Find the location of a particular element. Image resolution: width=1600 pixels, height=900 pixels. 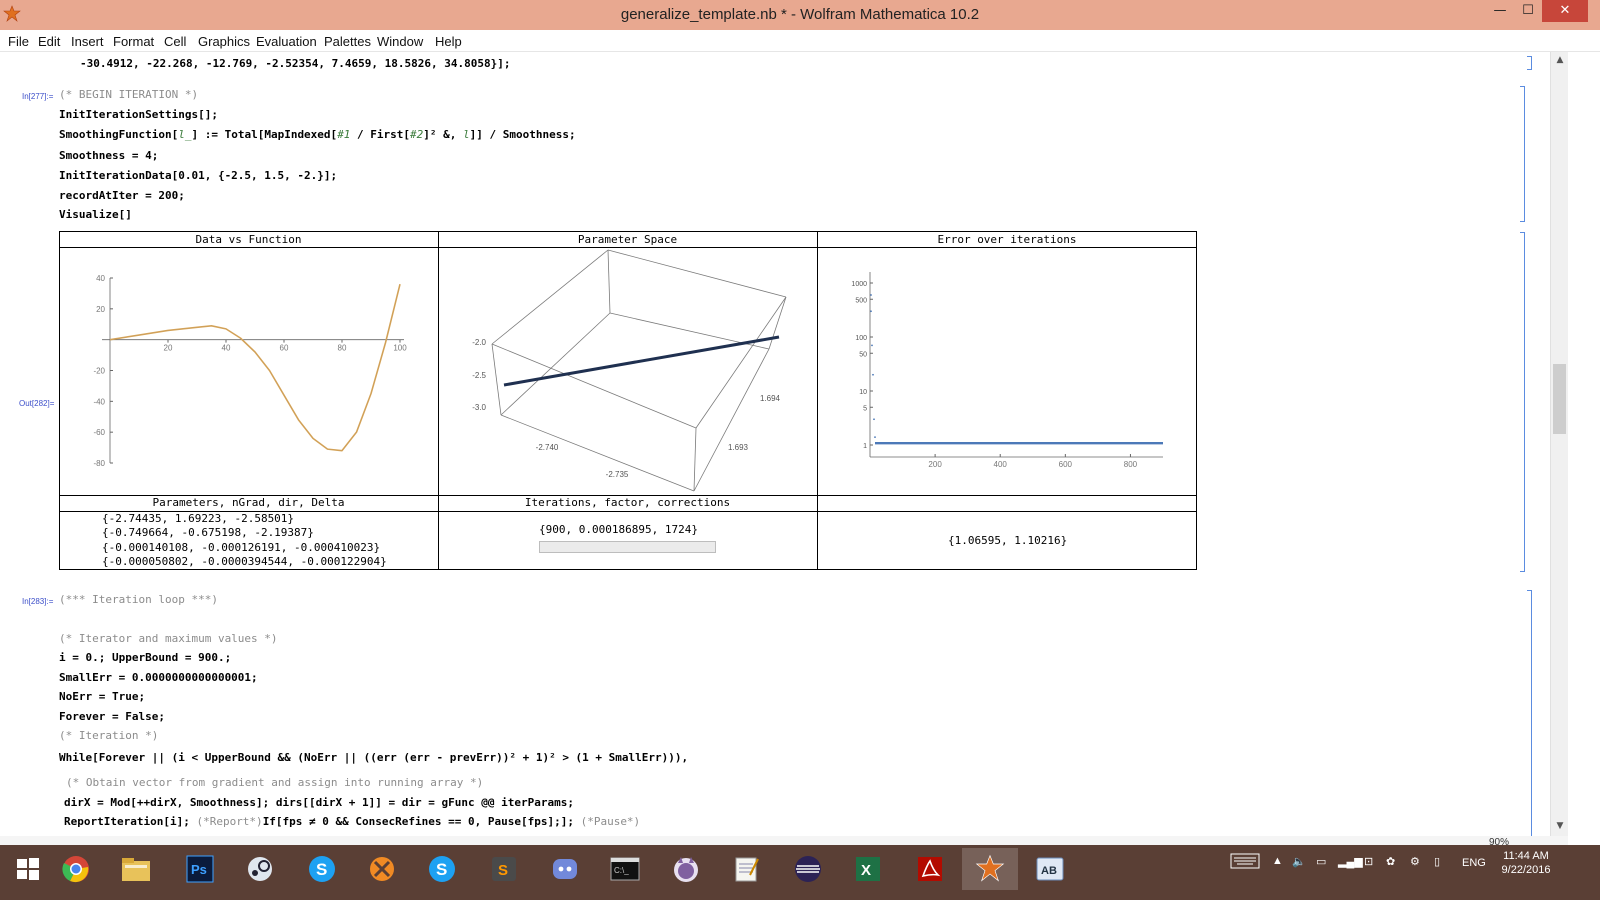

code-line: InitIterationSettings[]; is located at coordinates (138, 114).